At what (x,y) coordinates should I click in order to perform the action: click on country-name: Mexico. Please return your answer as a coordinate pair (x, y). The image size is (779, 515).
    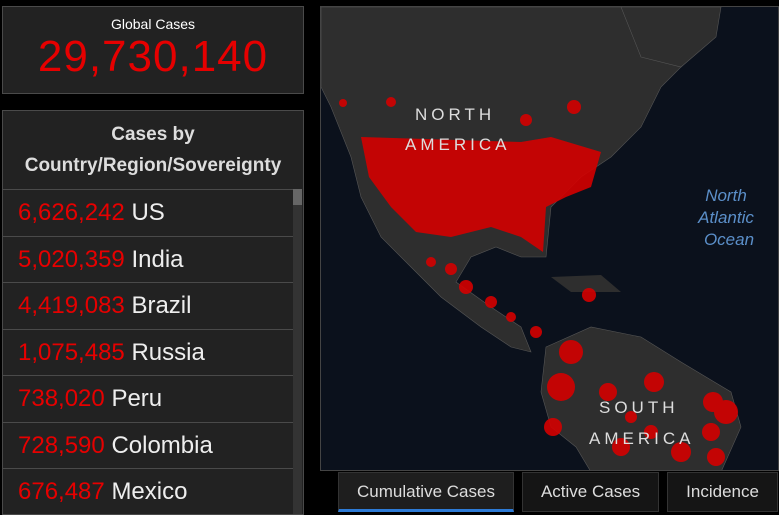
    Looking at the image, I should click on (149, 491).